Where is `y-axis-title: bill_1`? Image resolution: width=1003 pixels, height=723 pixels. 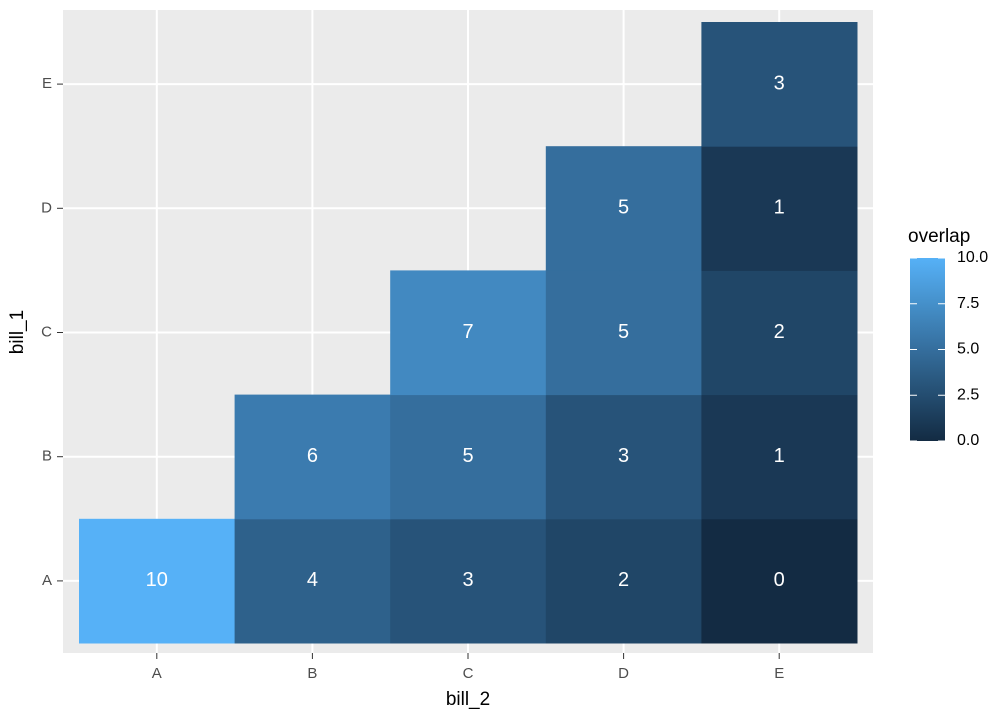
y-axis-title: bill_1 is located at coordinates (17, 332).